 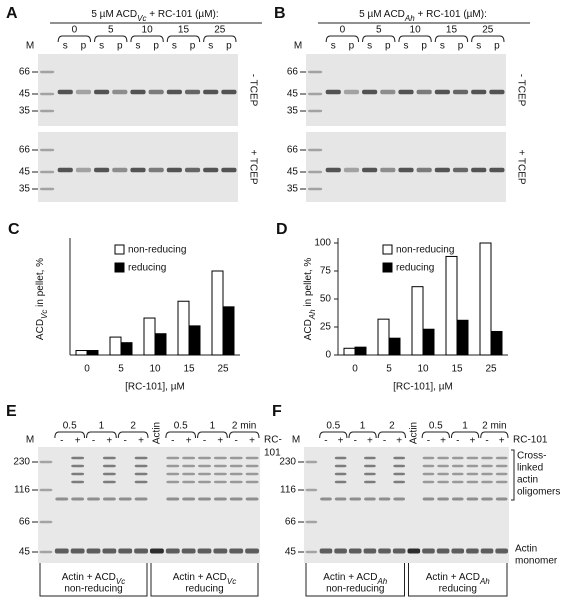 I want to click on legend-label: reducing, so click(x=415, y=268).